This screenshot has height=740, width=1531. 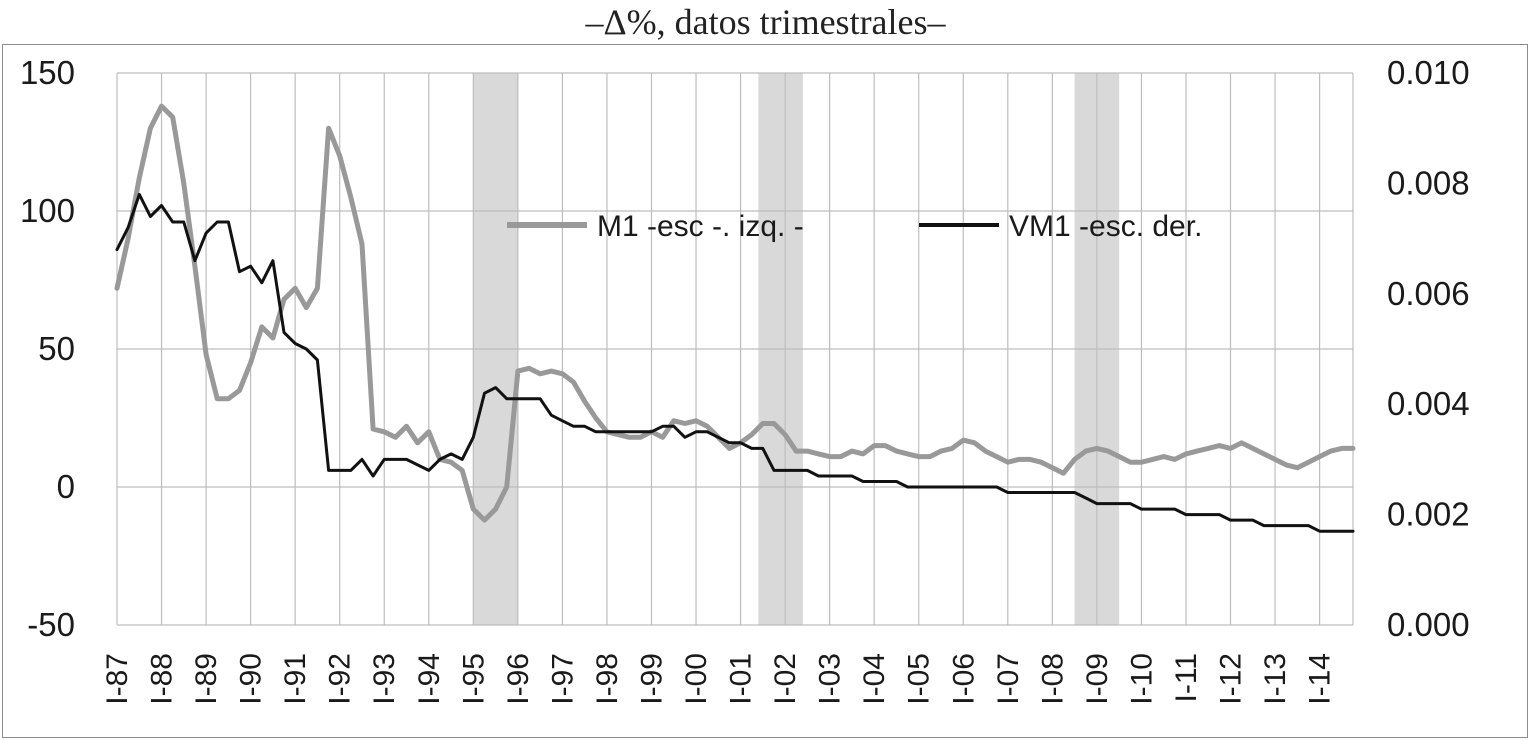 I want to click on x-tick-label: I-89, so click(x=206, y=679).